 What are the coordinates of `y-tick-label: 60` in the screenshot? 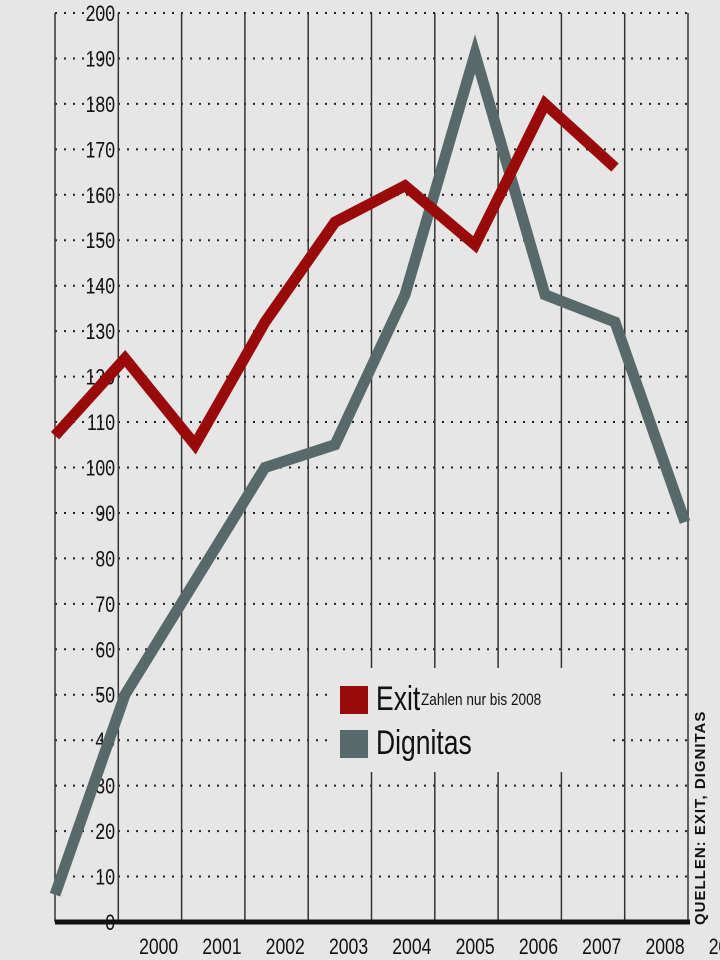 It's located at (105, 651).